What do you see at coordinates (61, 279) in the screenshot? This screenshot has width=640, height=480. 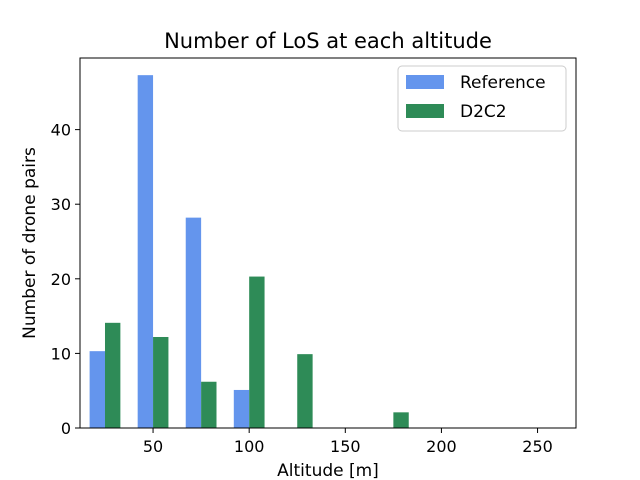 I see `y-tick-label: 20` at bounding box center [61, 279].